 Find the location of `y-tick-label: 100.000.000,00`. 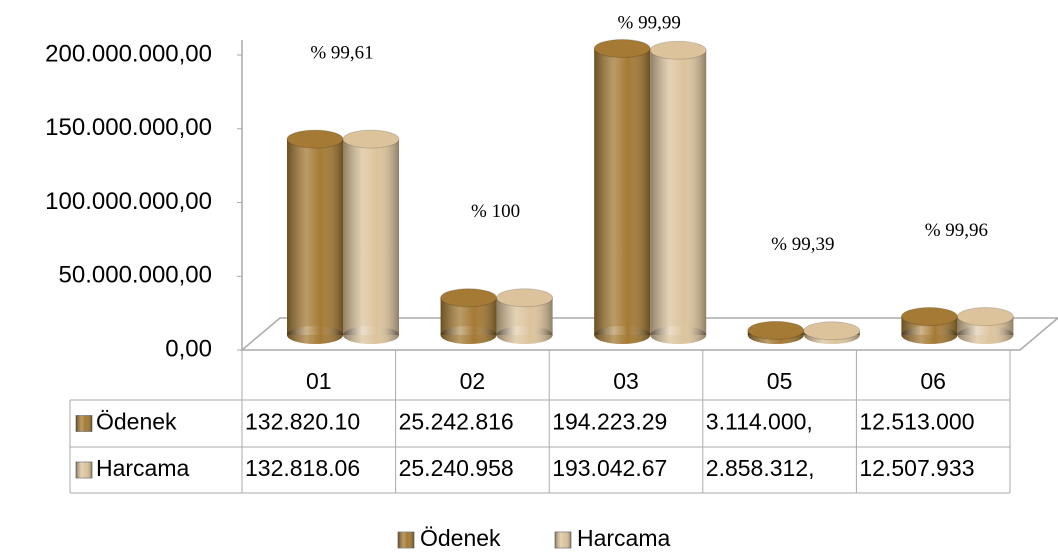

y-tick-label: 100.000.000,00 is located at coordinates (128, 201).